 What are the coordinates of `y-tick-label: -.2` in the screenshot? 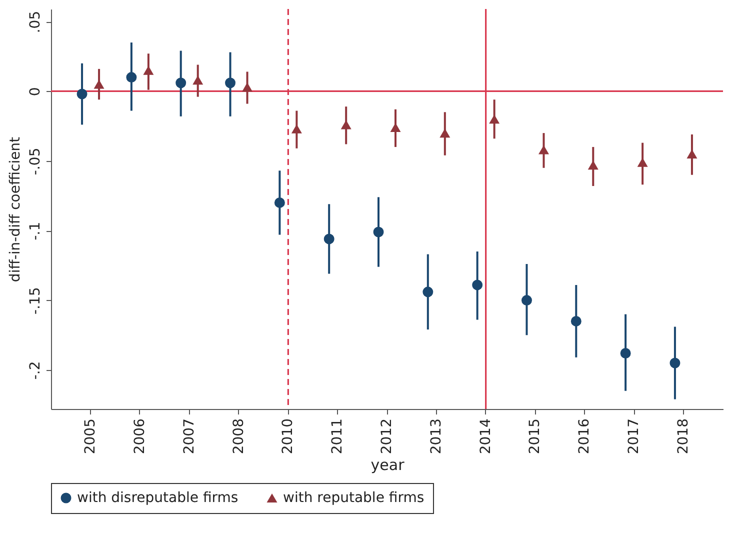 It's located at (36, 370).